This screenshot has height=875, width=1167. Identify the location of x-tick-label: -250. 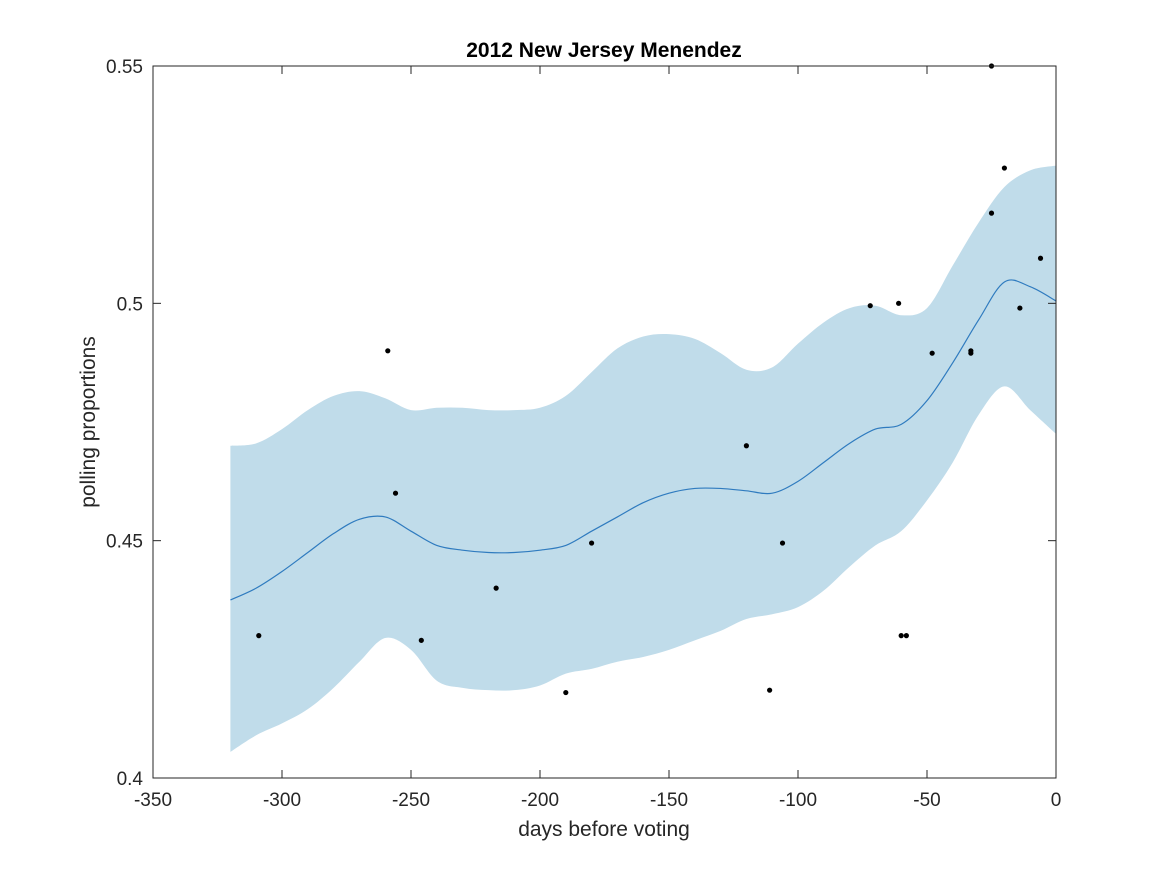
(411, 800).